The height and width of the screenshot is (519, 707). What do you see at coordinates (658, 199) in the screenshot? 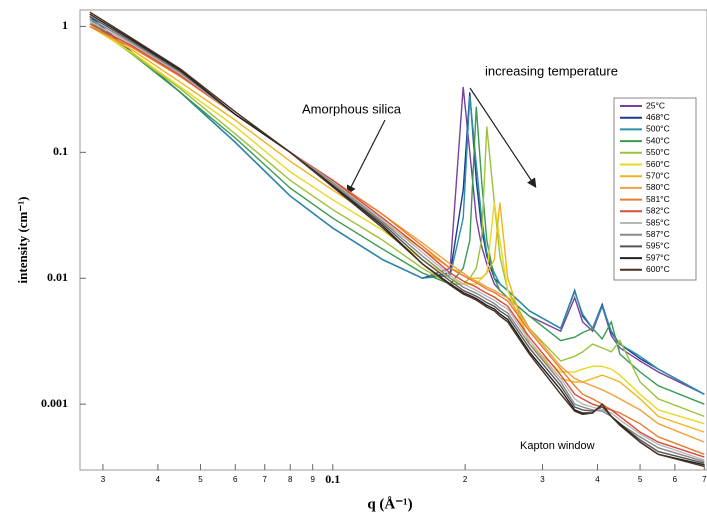
I see `legend-label: 581°C` at bounding box center [658, 199].